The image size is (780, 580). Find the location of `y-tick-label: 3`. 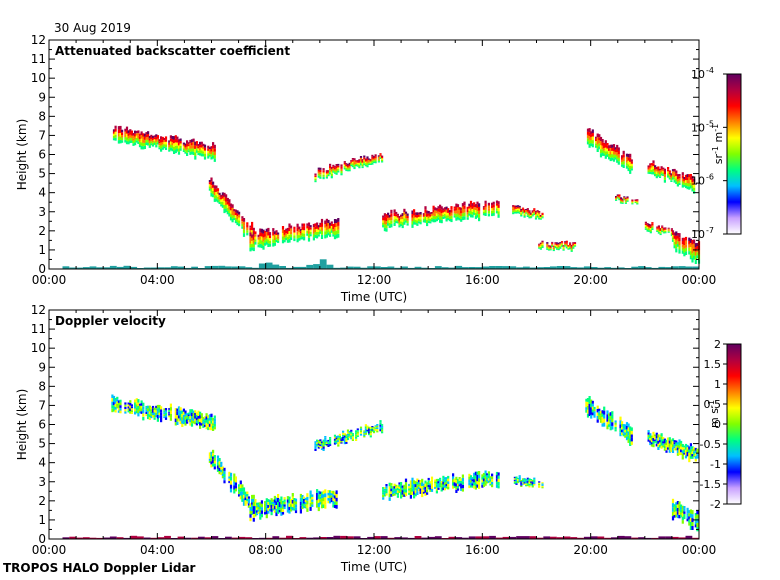

y-tick-label: 3 is located at coordinates (42, 482).